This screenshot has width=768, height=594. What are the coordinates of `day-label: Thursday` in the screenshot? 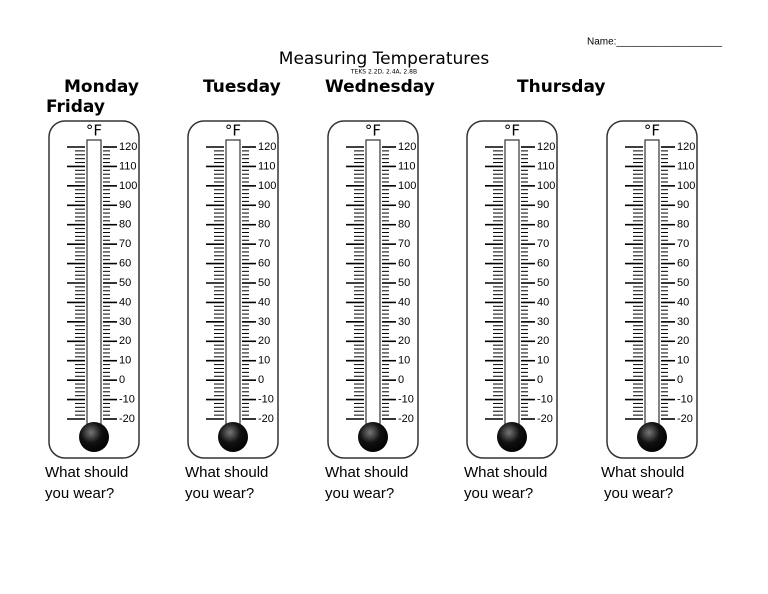 It's located at (561, 87).